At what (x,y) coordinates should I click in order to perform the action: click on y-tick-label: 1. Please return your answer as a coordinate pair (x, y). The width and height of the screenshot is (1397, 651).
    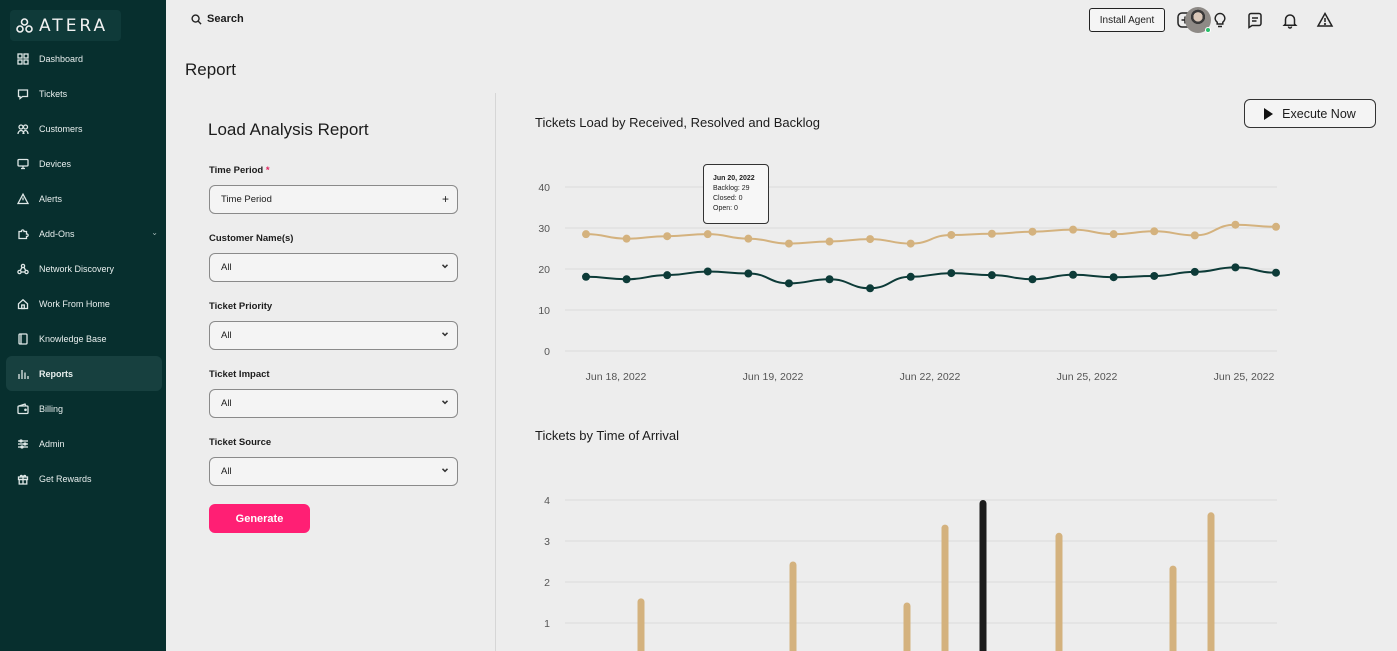
    Looking at the image, I should click on (547, 624).